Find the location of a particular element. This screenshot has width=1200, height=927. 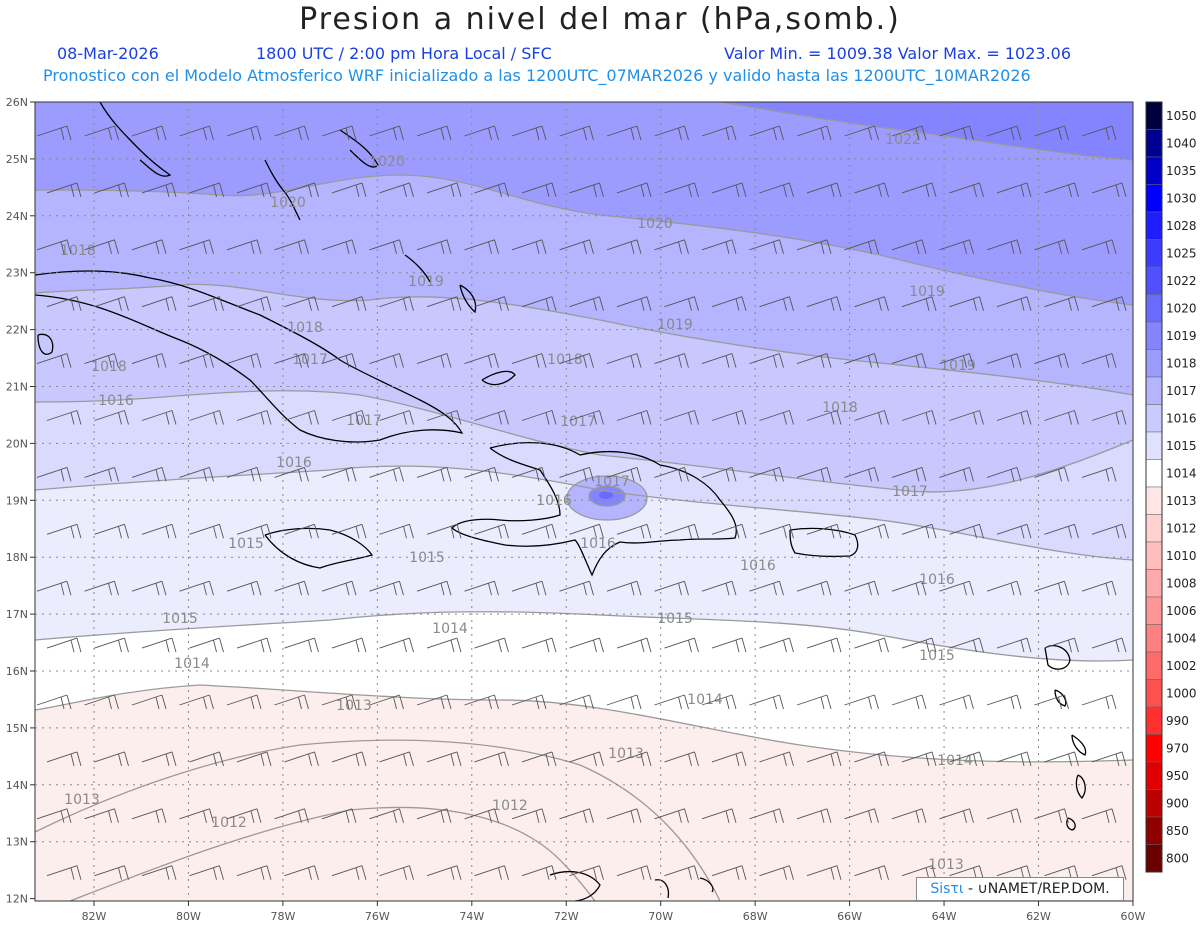

lat-tick-label: 22N is located at coordinates (17, 330).